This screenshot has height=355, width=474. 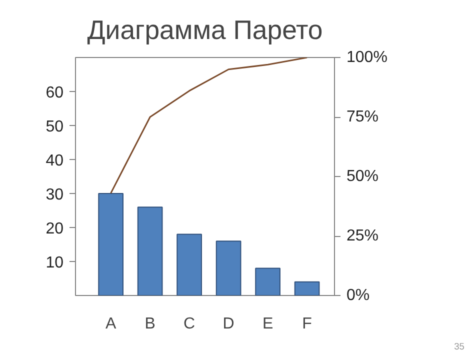 What do you see at coordinates (362, 236) in the screenshot?
I see `y2-tick-label: 25%` at bounding box center [362, 236].